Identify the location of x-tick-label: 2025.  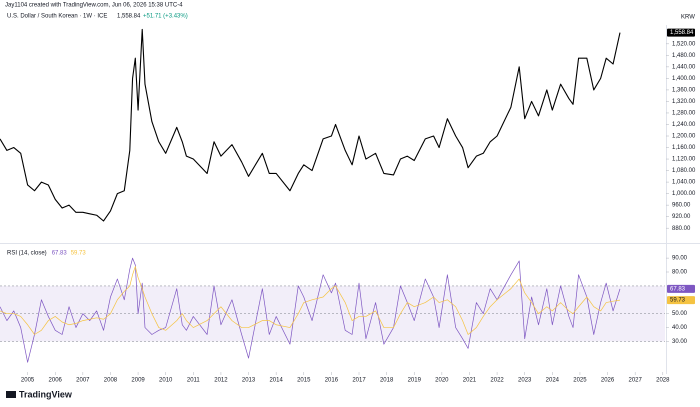
(580, 381).